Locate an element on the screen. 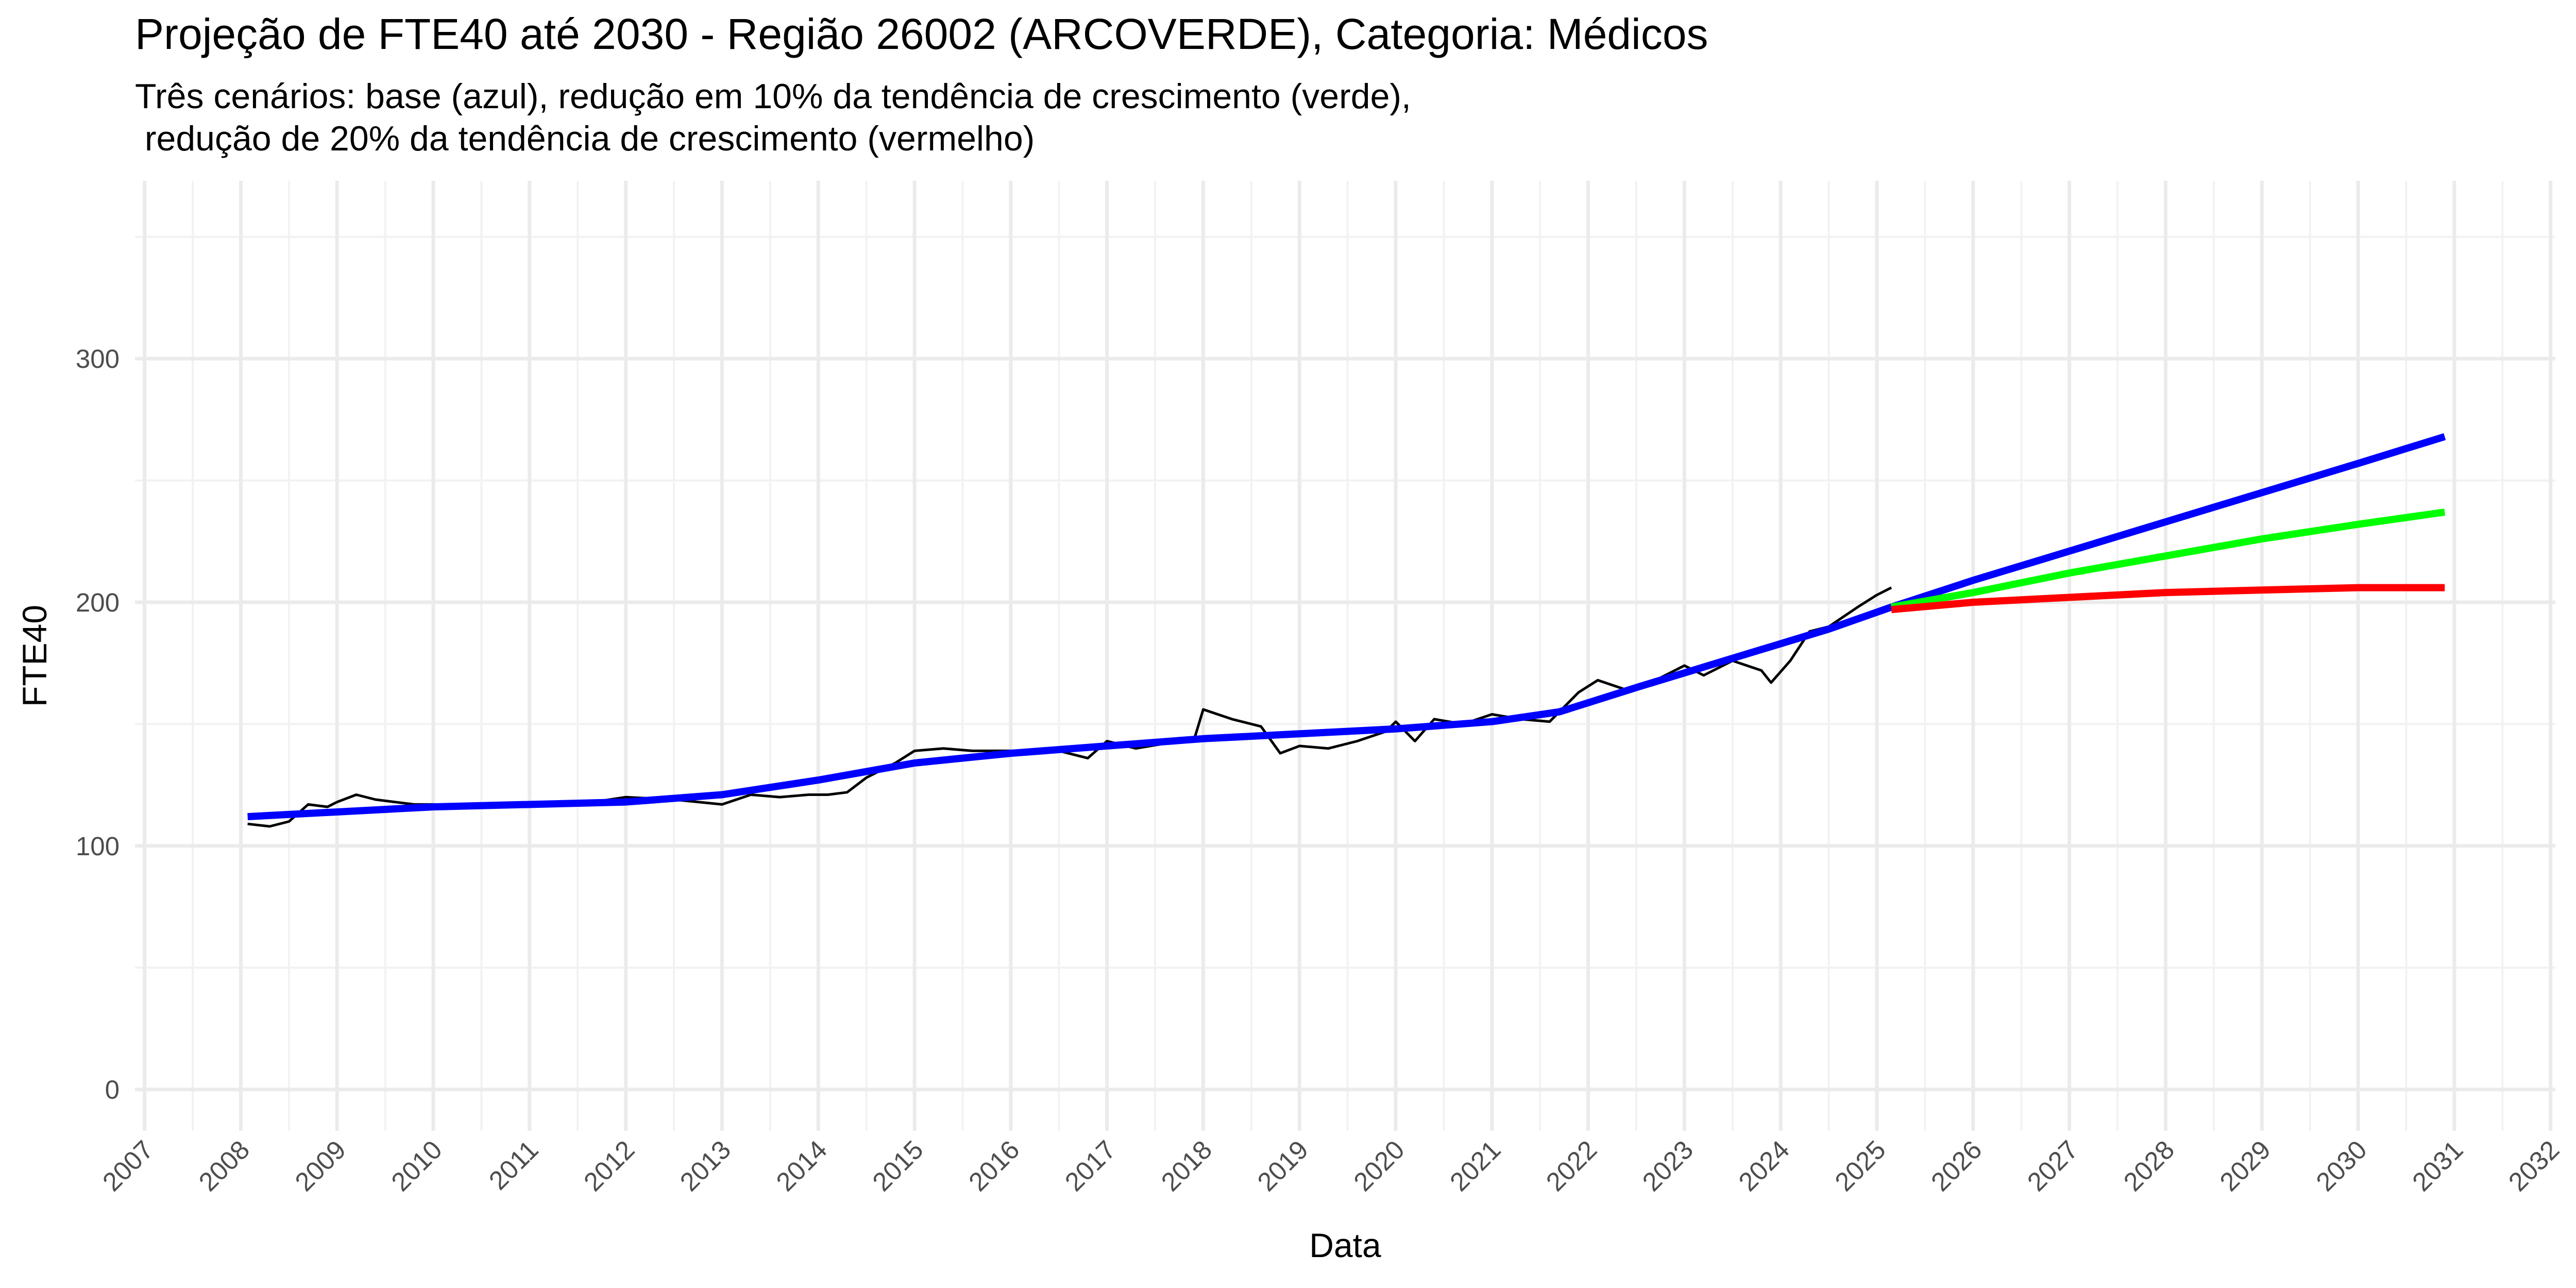 This screenshot has height=1288, width=2576. y-tick-label: 100 is located at coordinates (98, 846).